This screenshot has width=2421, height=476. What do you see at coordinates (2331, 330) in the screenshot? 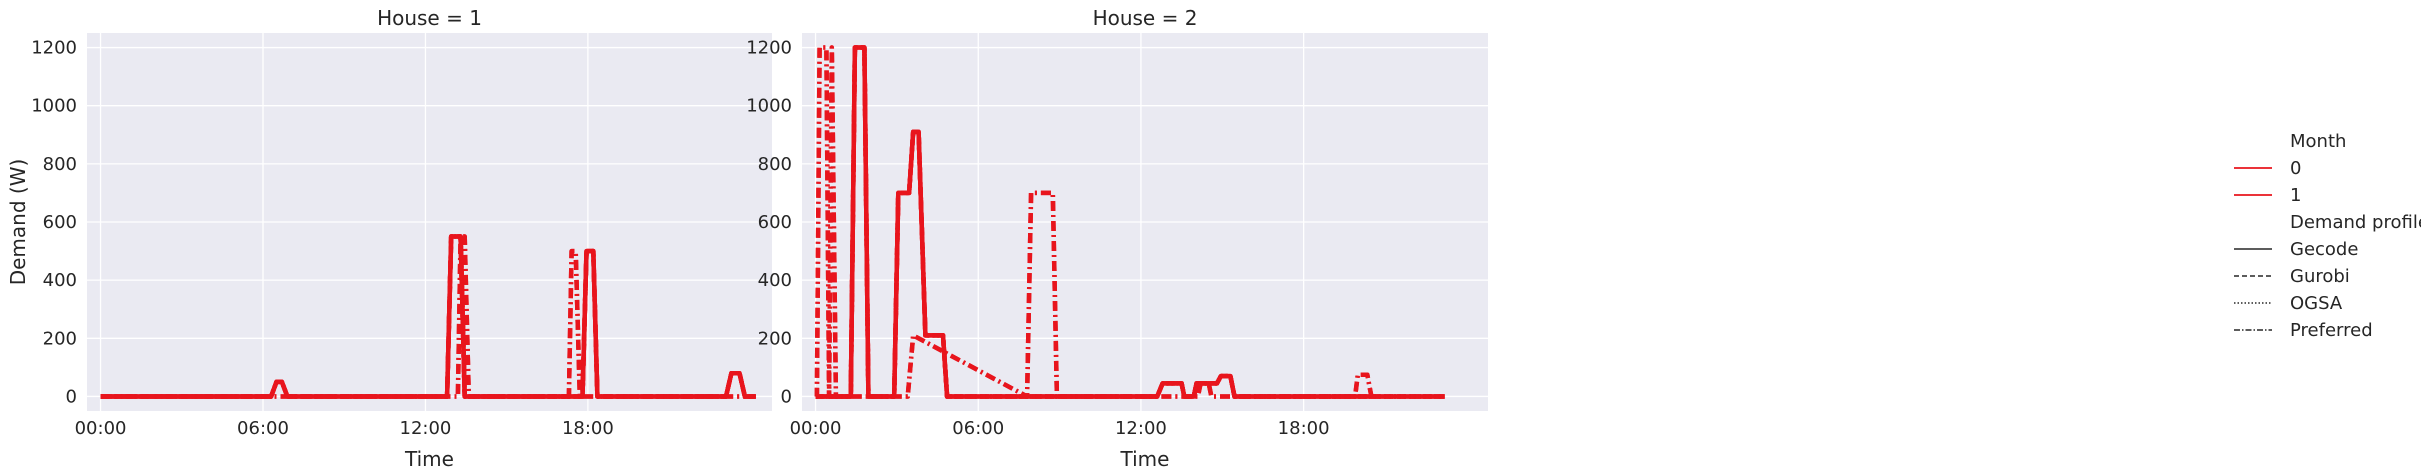
I see `legend-label-preferred: Preferred` at bounding box center [2331, 330].